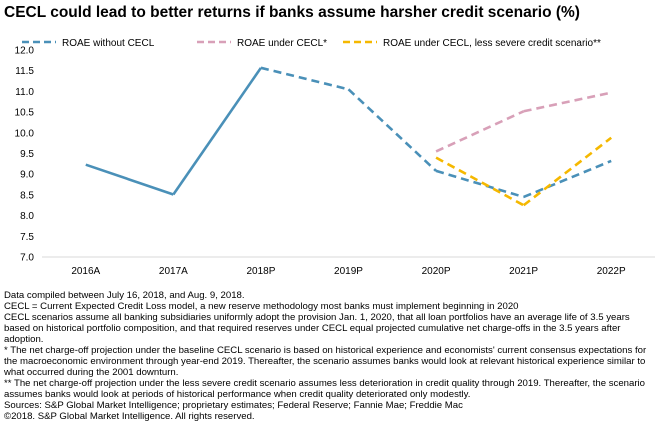 This screenshot has width=660, height=435. What do you see at coordinates (27, 175) in the screenshot?
I see `y-tick-label: 9.0` at bounding box center [27, 175].